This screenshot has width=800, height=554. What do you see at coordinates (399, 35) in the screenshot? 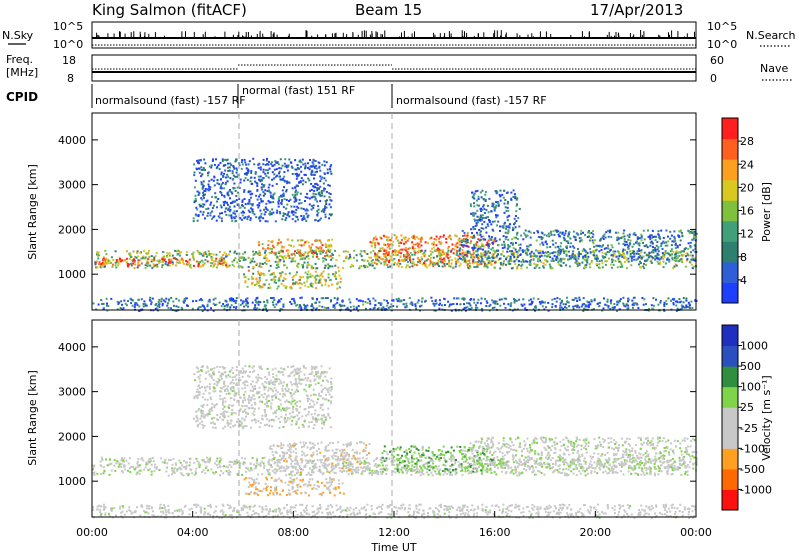
I see `nsky-panel: N.Sky 10^5 10^0 10^5 10^0 N.Search` at bounding box center [399, 35].